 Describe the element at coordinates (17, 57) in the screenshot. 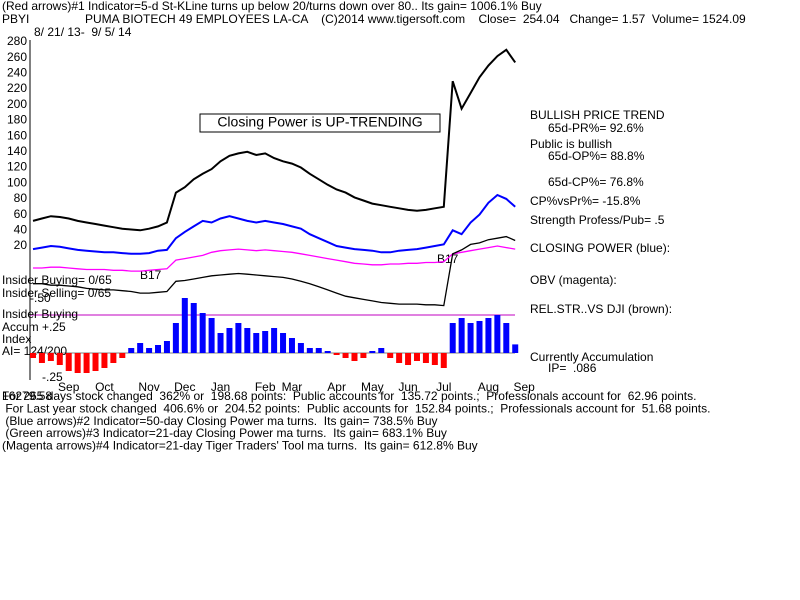

I see `y-tick-label: 260` at that location.